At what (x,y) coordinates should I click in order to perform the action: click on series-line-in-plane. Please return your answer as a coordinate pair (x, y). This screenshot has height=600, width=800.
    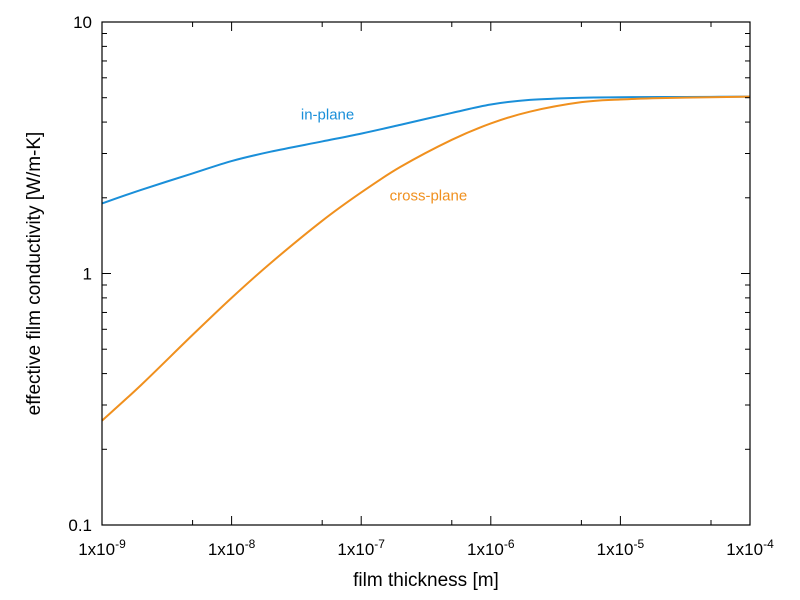
    Looking at the image, I should click on (426, 150).